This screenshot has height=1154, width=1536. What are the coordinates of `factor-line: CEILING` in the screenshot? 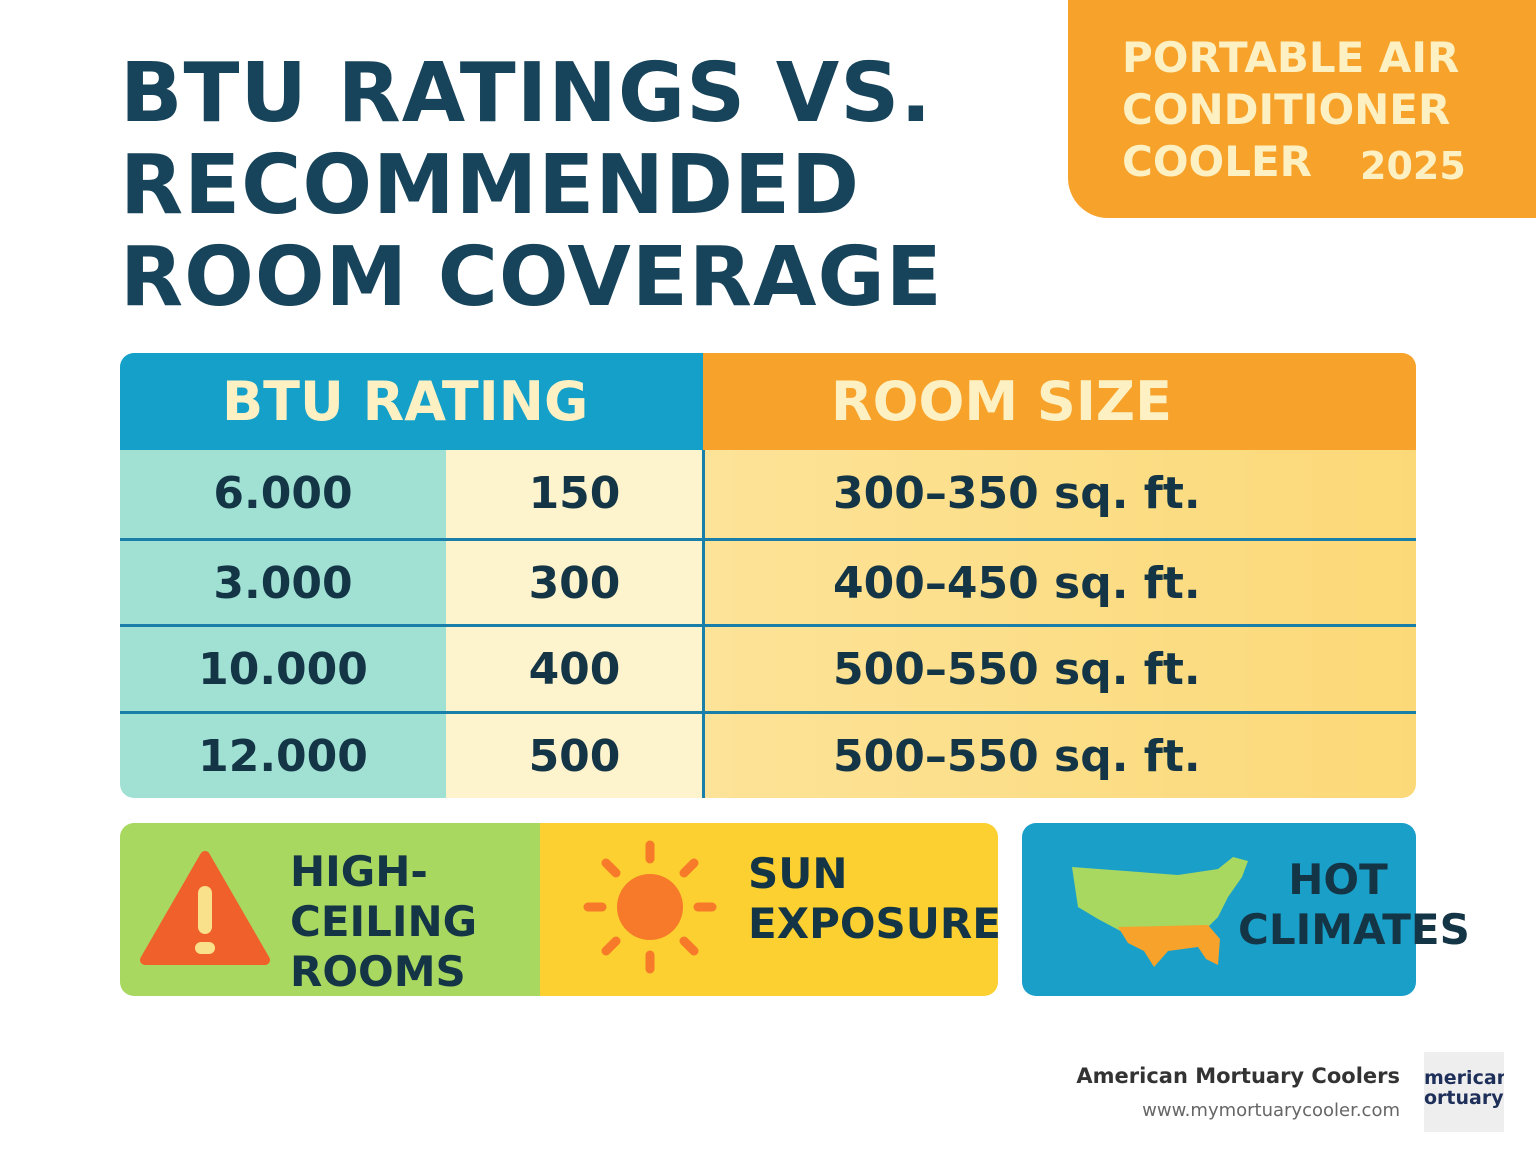 It's located at (384, 921).